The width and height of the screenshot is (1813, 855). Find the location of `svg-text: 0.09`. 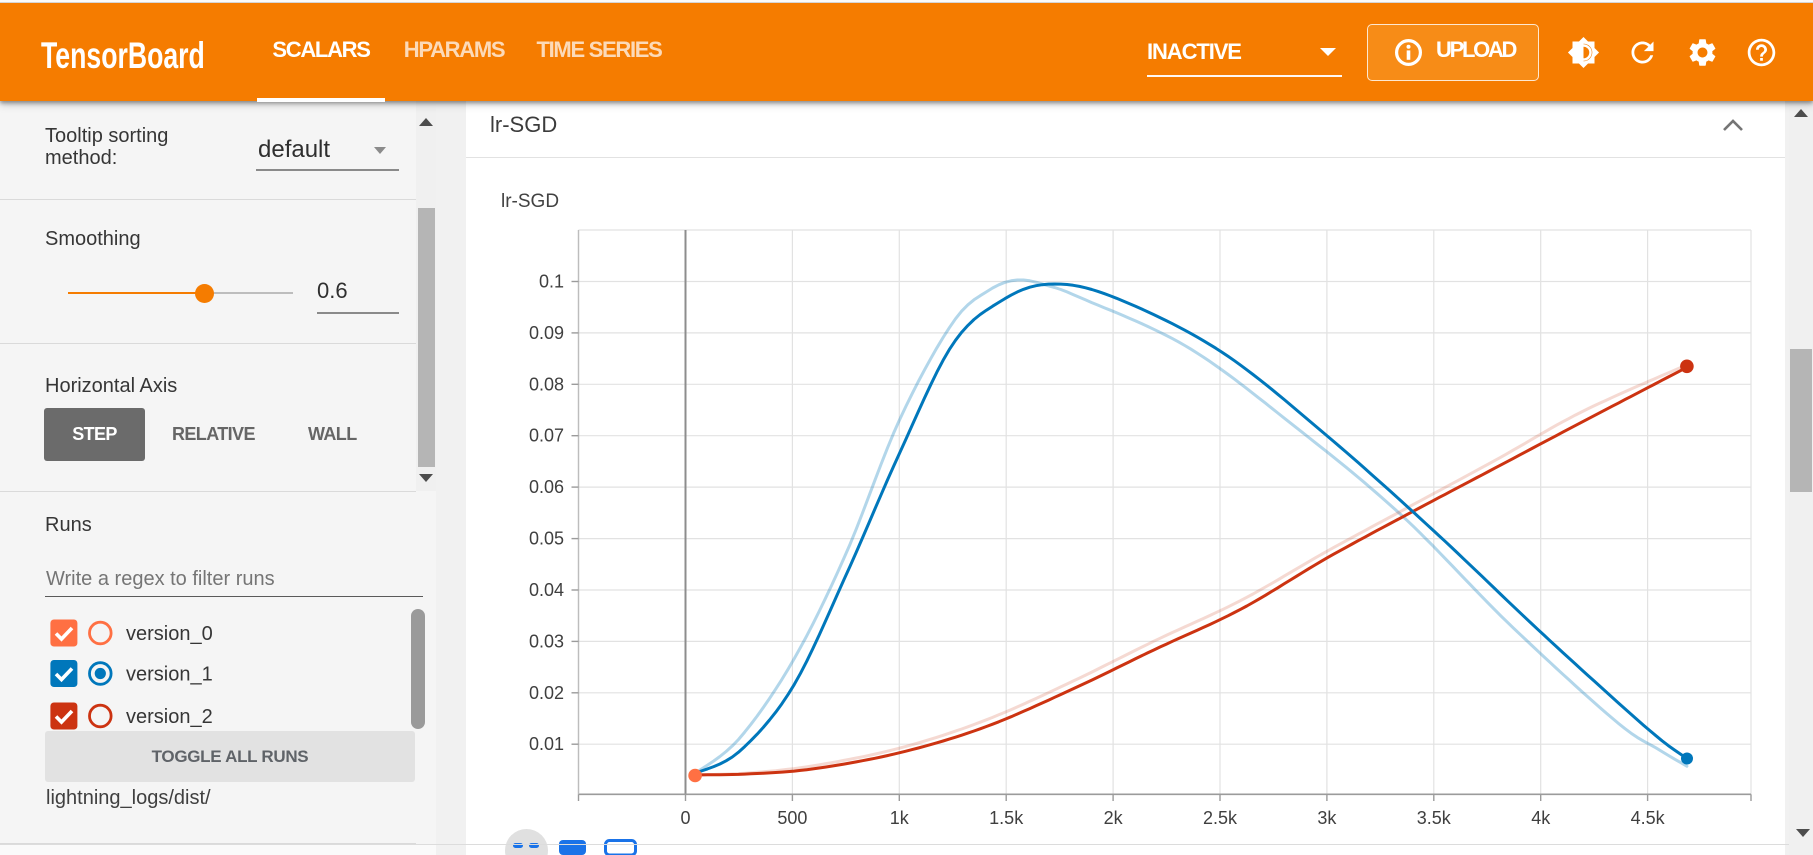

svg-text: 0.09 is located at coordinates (546, 333).